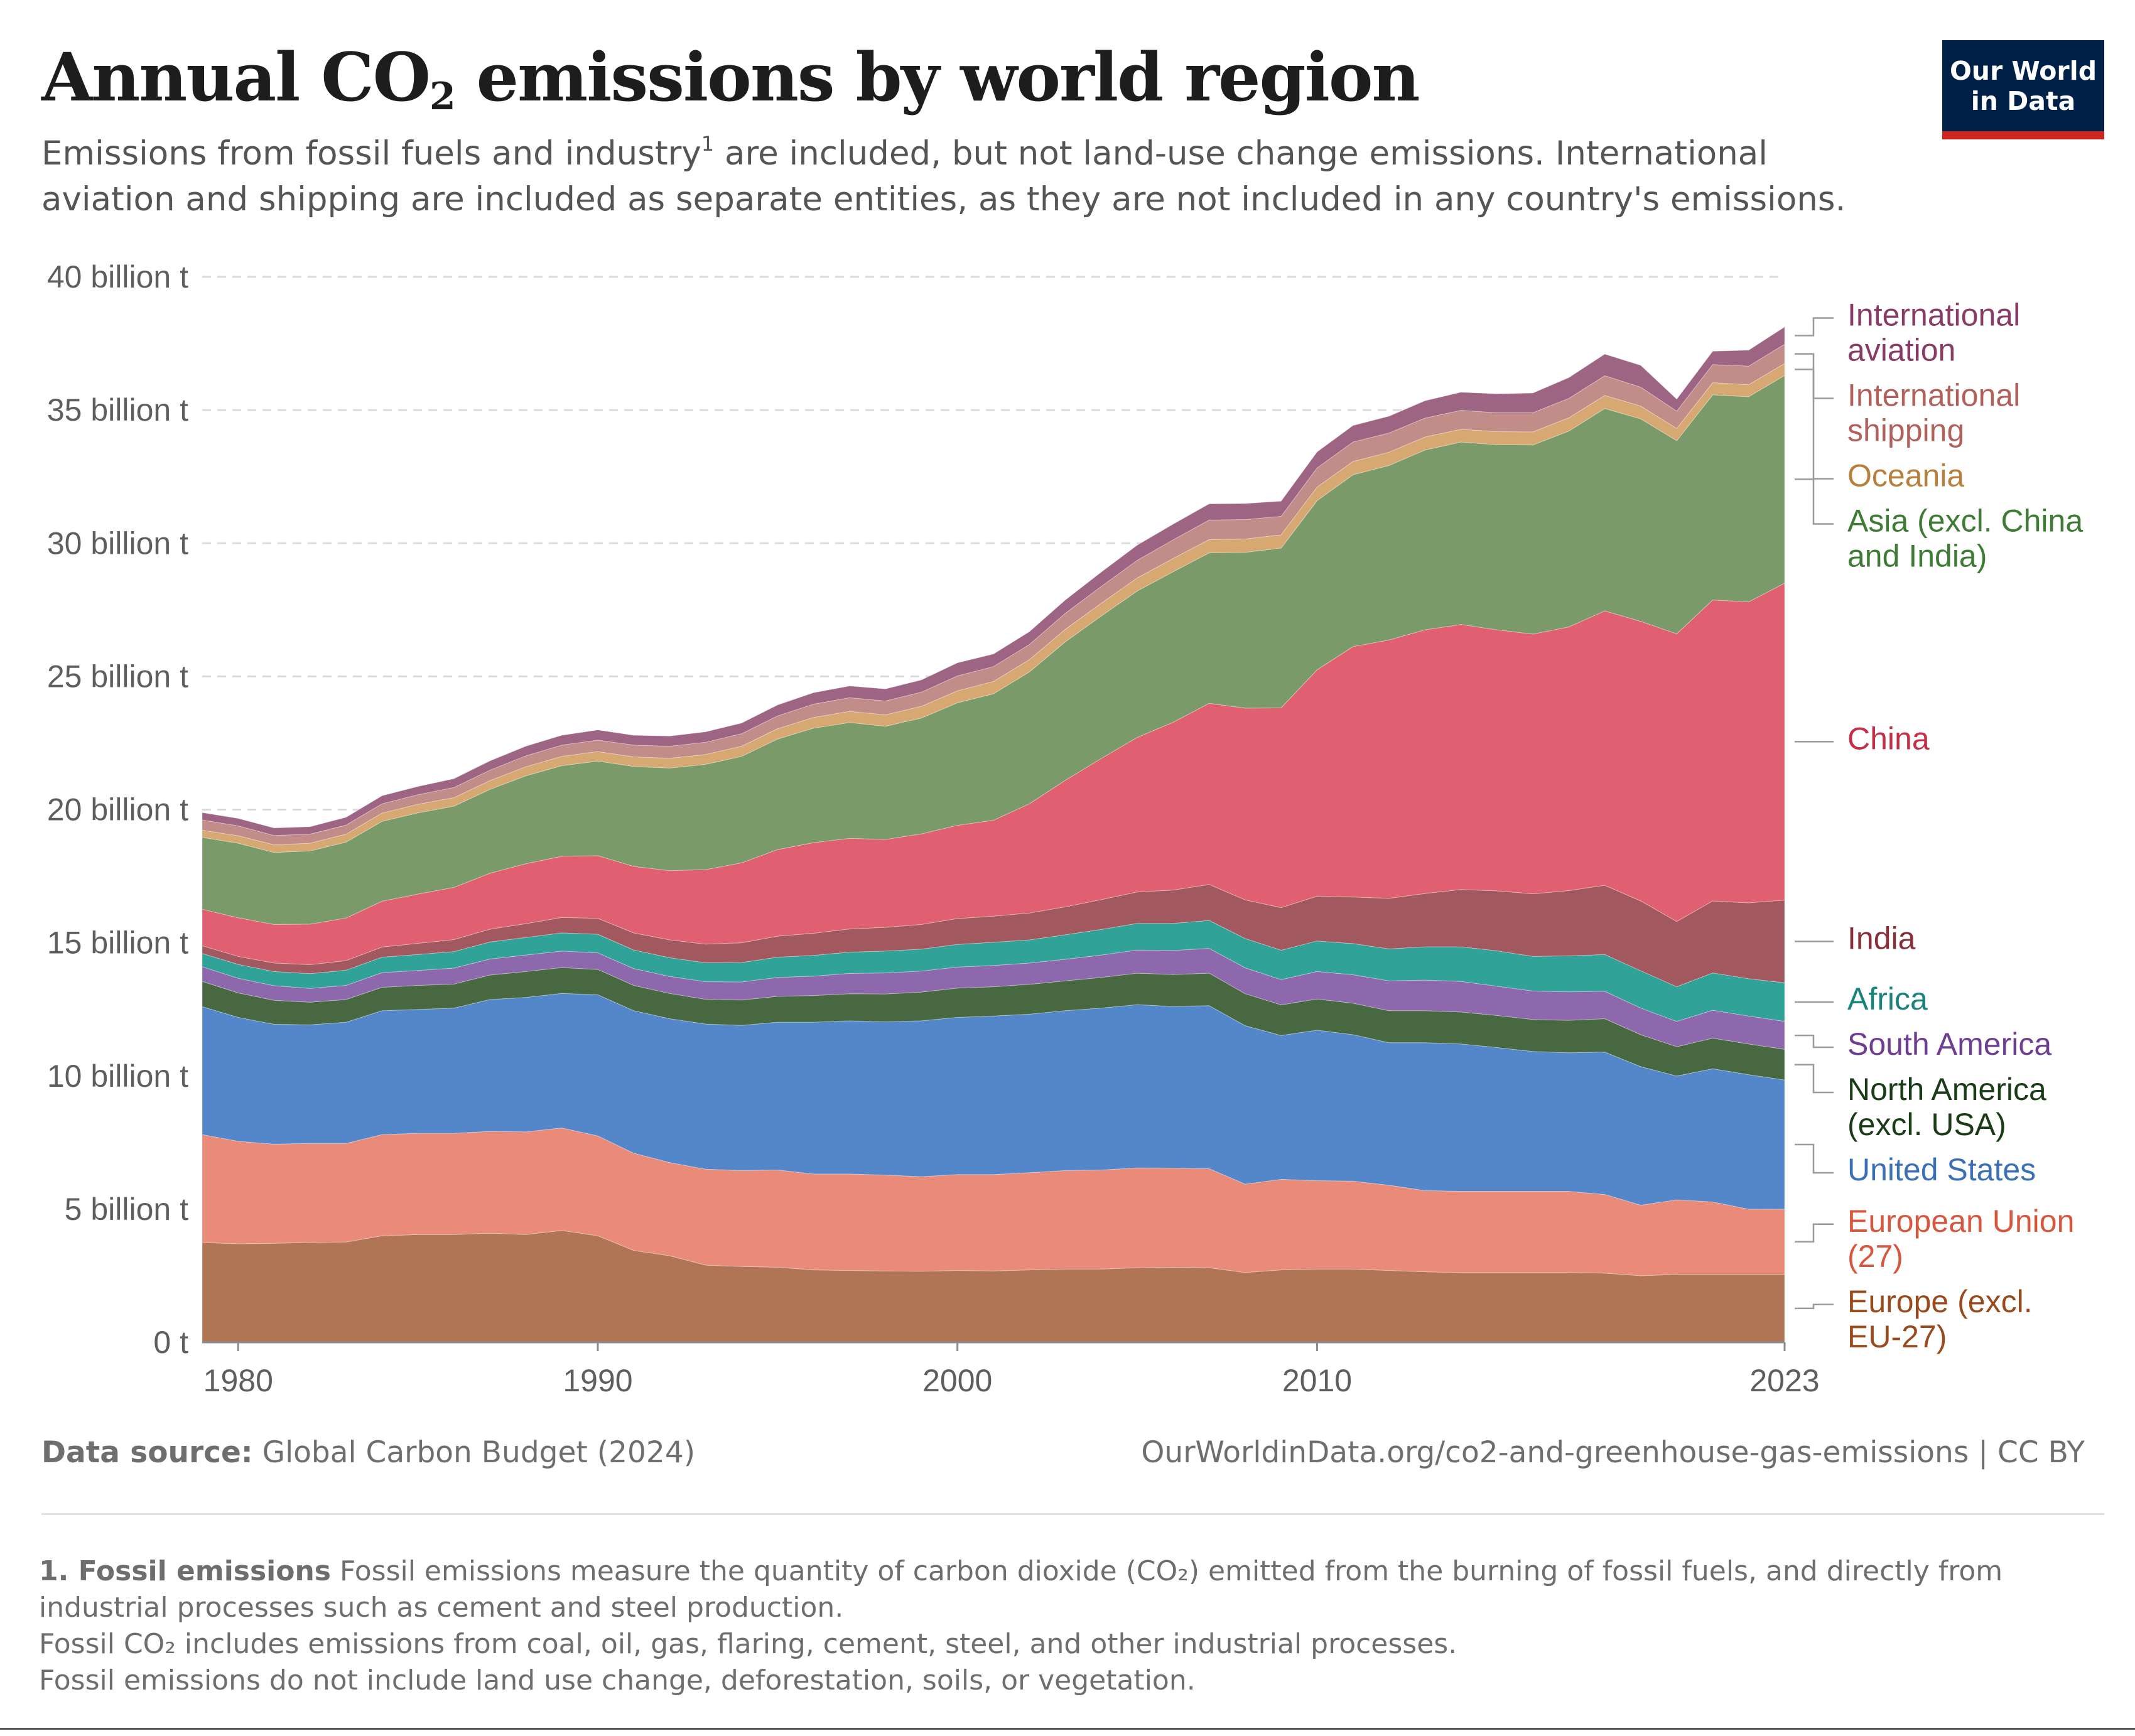 Image resolution: width=2135 pixels, height=1736 pixels. What do you see at coordinates (1946, 1107) in the screenshot?
I see `series-label-text: North America (excl. USA)` at bounding box center [1946, 1107].